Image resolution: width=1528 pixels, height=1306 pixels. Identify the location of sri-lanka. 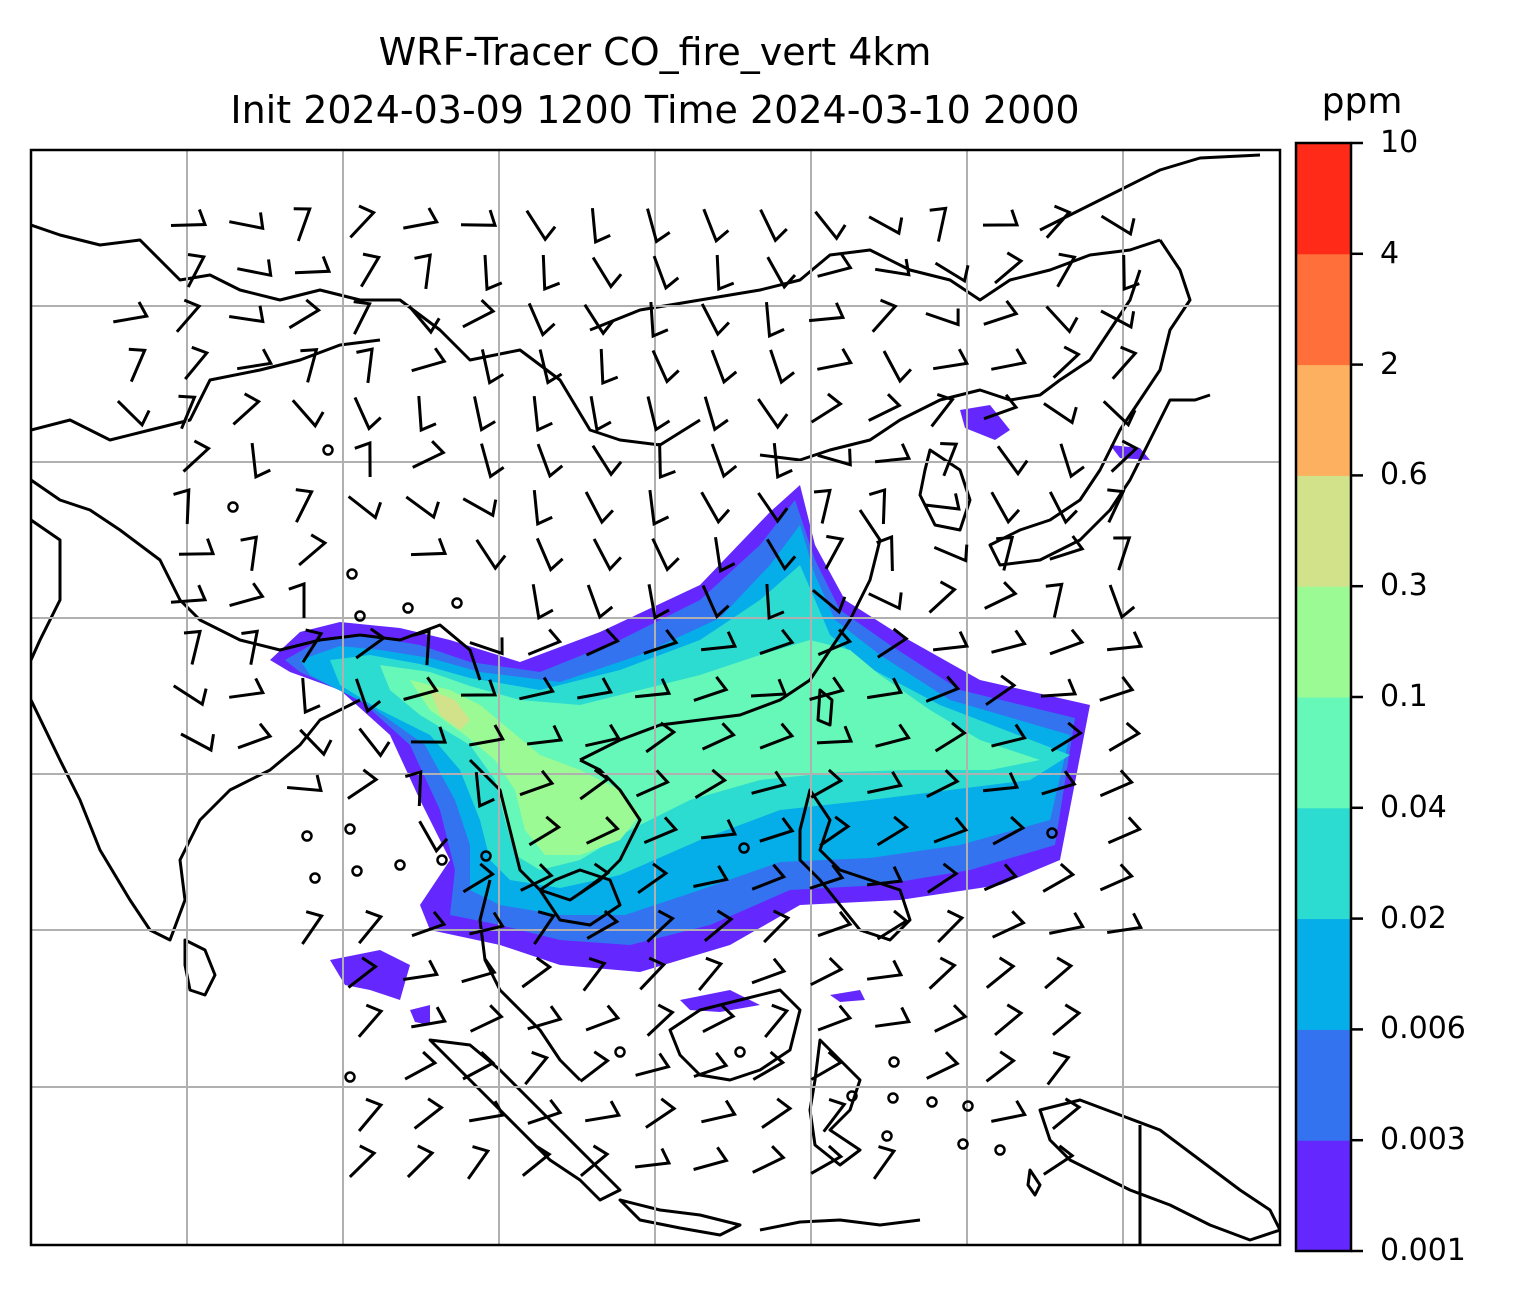
(200, 967).